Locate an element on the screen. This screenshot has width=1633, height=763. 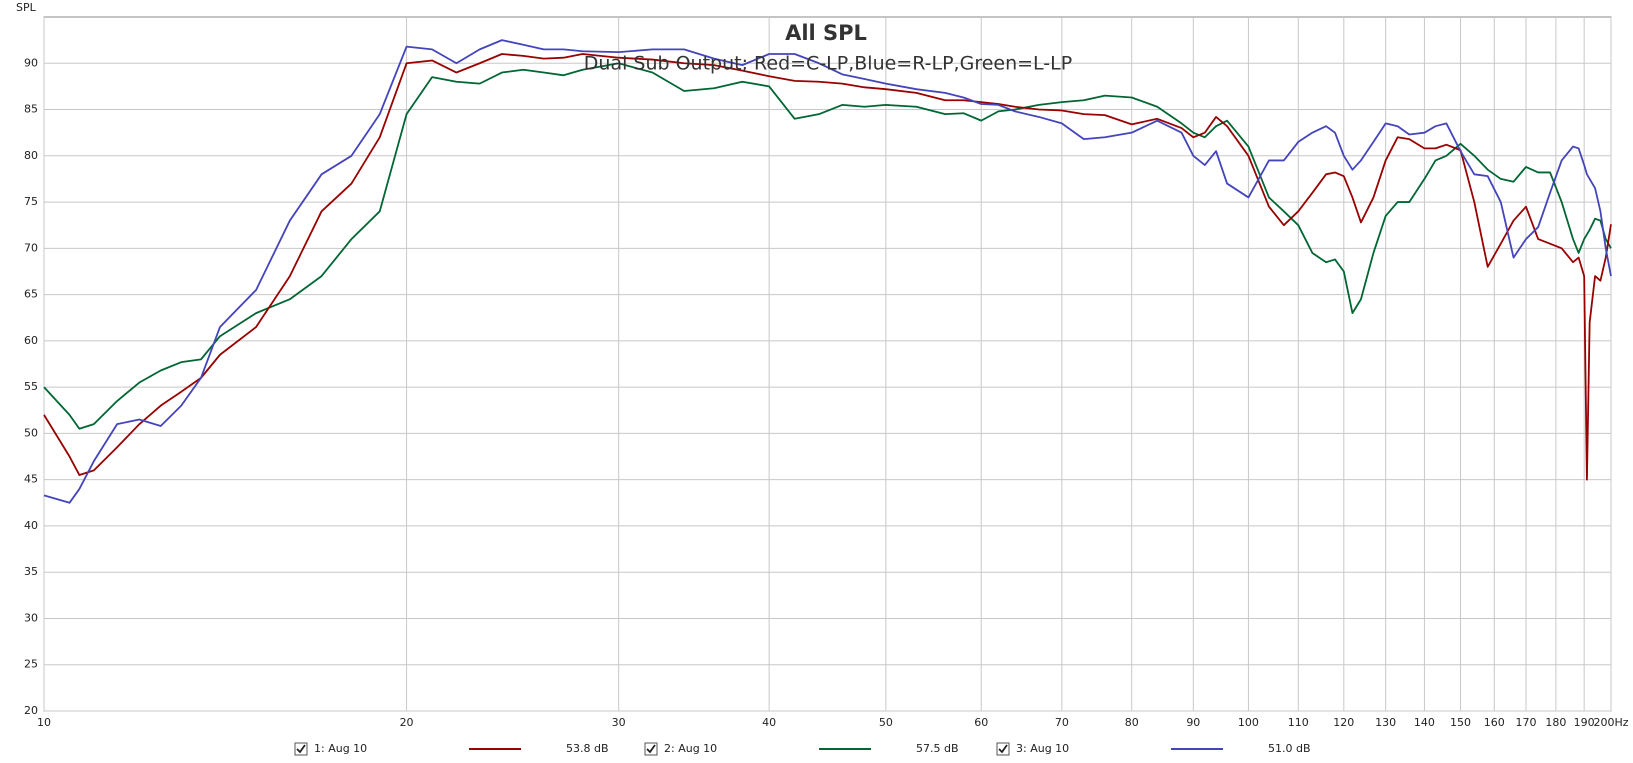
y-tick-label: 45 is located at coordinates (31, 479).